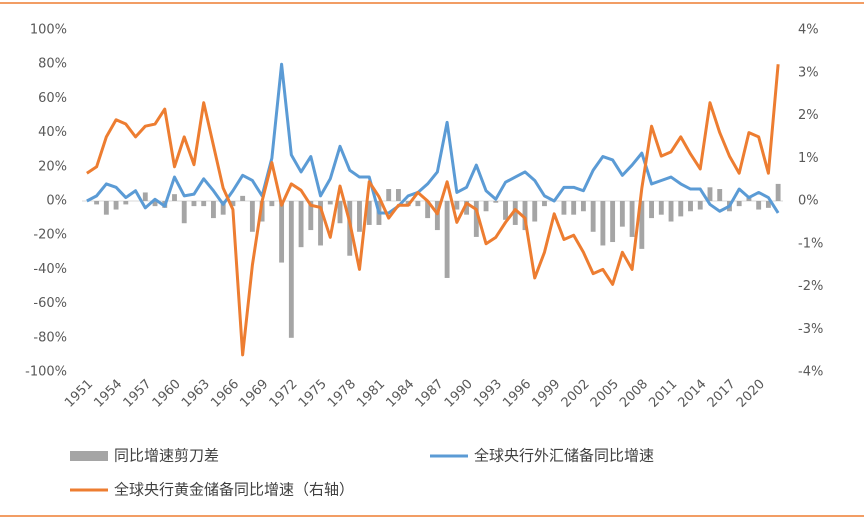 This screenshot has width=864, height=520. Describe the element at coordinates (808, 72) in the screenshot. I see `y2-tick-label: 3%` at that location.